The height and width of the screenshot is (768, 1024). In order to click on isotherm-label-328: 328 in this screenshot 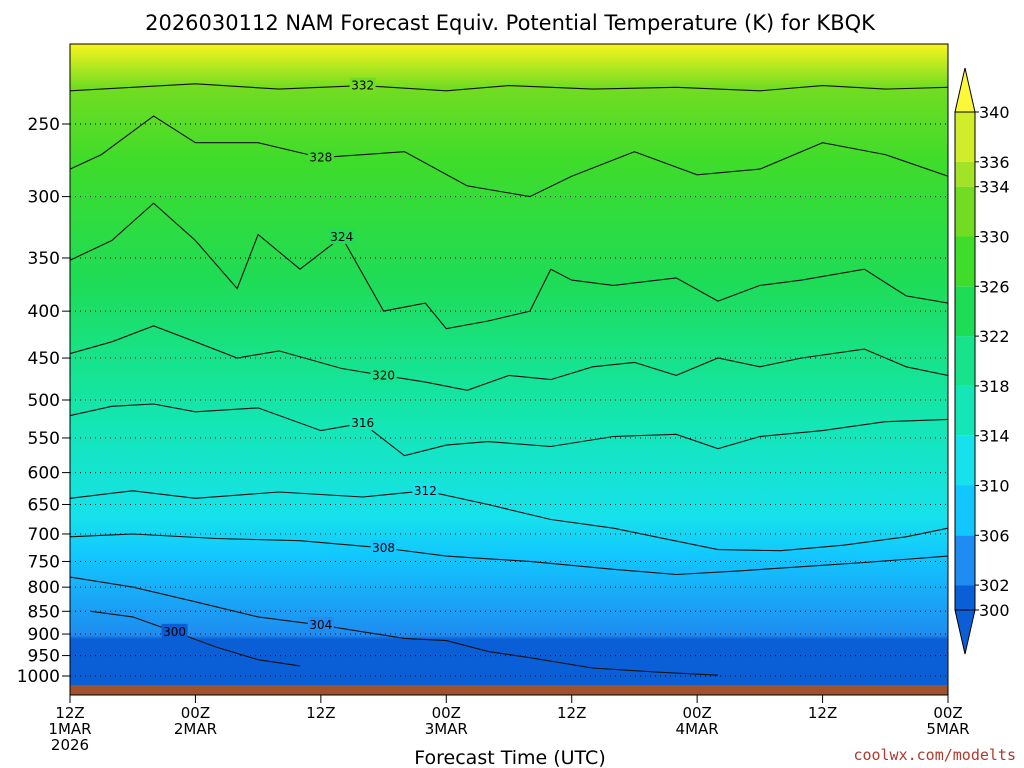, I will do `click(320, 158)`.